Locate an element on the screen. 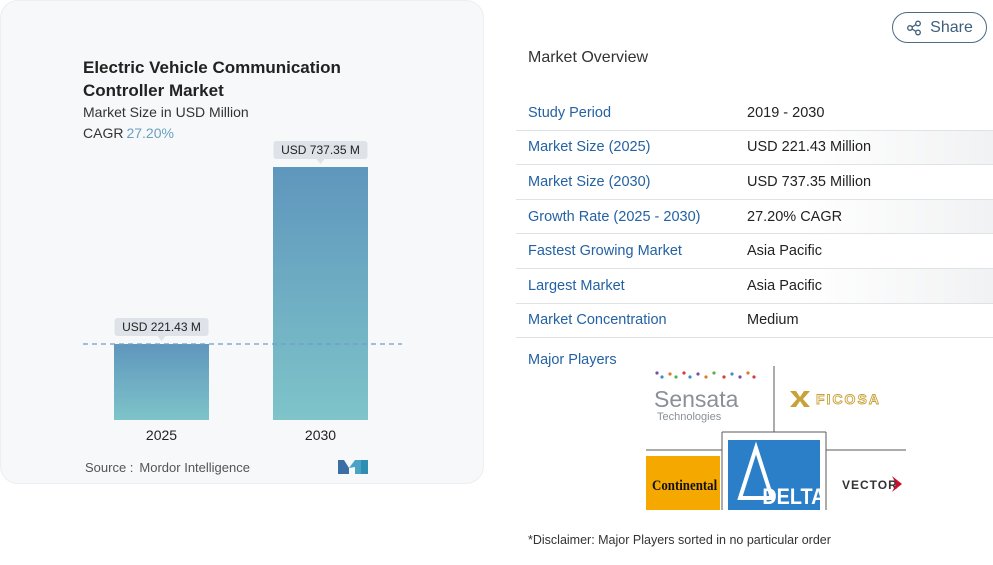  continental-logo: Continental is located at coordinates (683, 483).